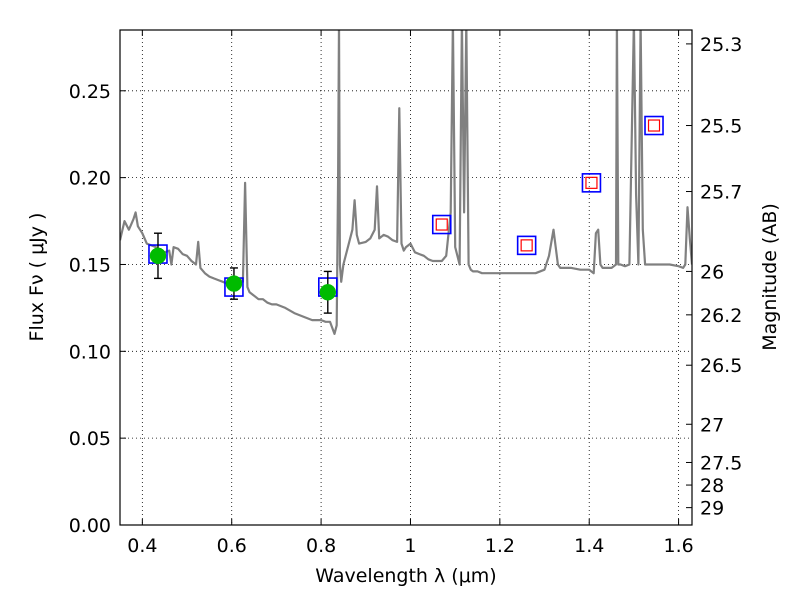  Describe the element at coordinates (321, 546) in the screenshot. I see `x-tick-label: 0.8` at that location.